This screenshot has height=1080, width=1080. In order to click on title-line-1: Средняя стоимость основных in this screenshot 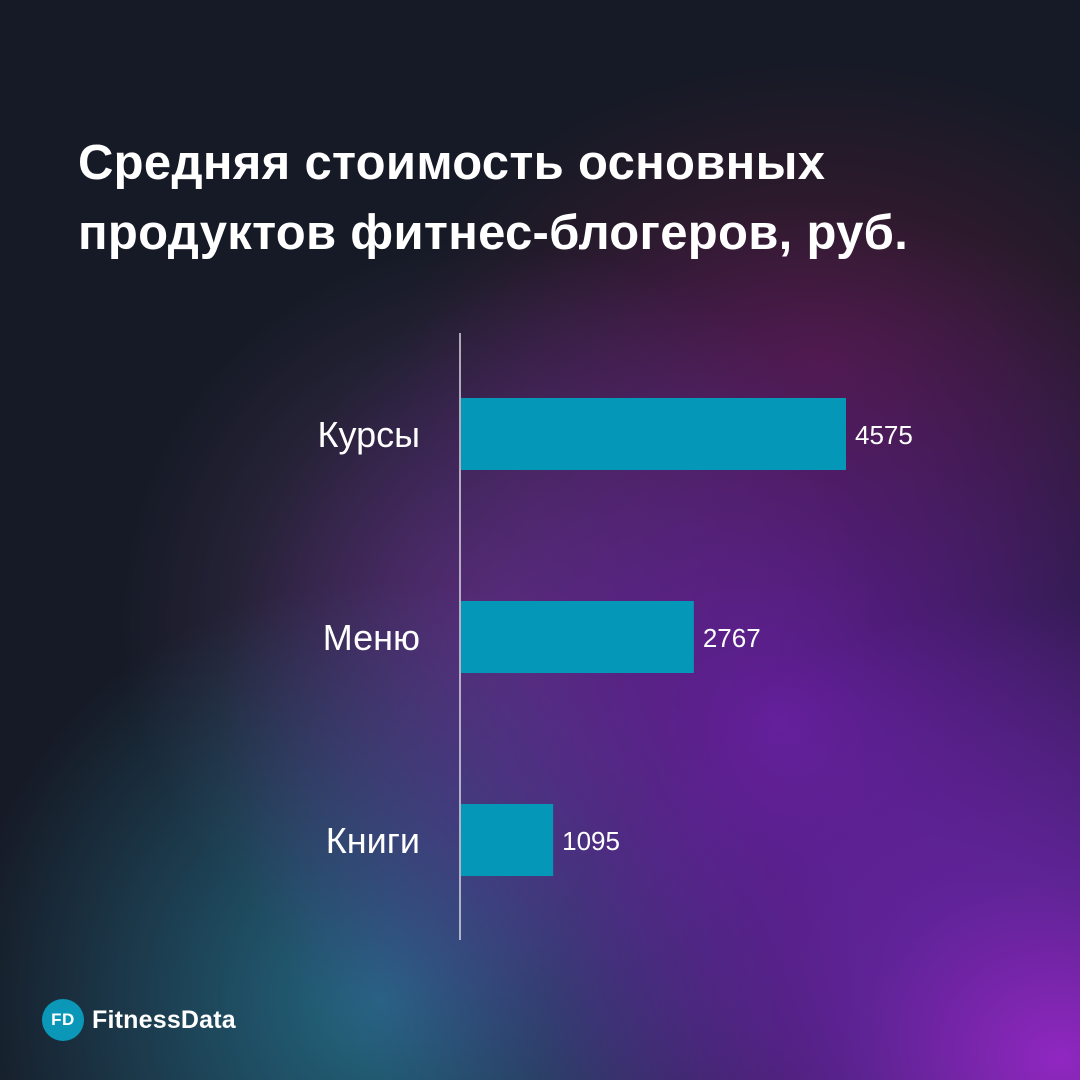, I will do `click(452, 163)`.